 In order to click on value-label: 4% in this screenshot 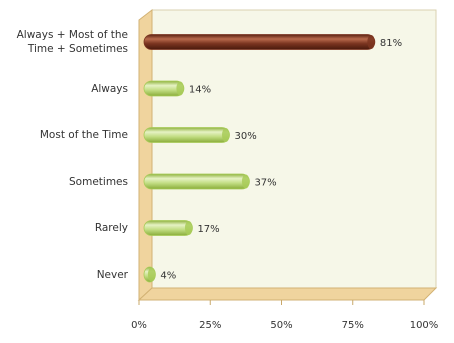, I will do `click(168, 276)`.